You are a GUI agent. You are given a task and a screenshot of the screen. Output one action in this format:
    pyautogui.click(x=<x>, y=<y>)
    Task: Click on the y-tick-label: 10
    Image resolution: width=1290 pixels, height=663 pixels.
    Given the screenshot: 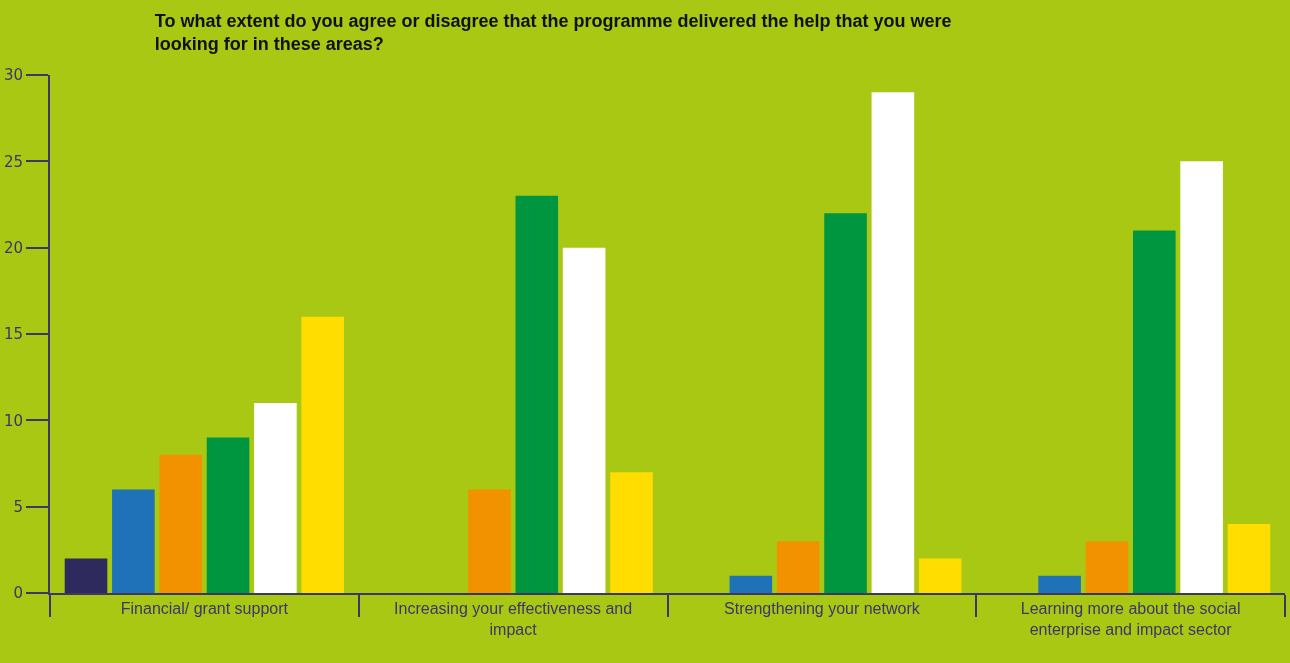 What is the action you would take?
    pyautogui.click(x=13, y=420)
    